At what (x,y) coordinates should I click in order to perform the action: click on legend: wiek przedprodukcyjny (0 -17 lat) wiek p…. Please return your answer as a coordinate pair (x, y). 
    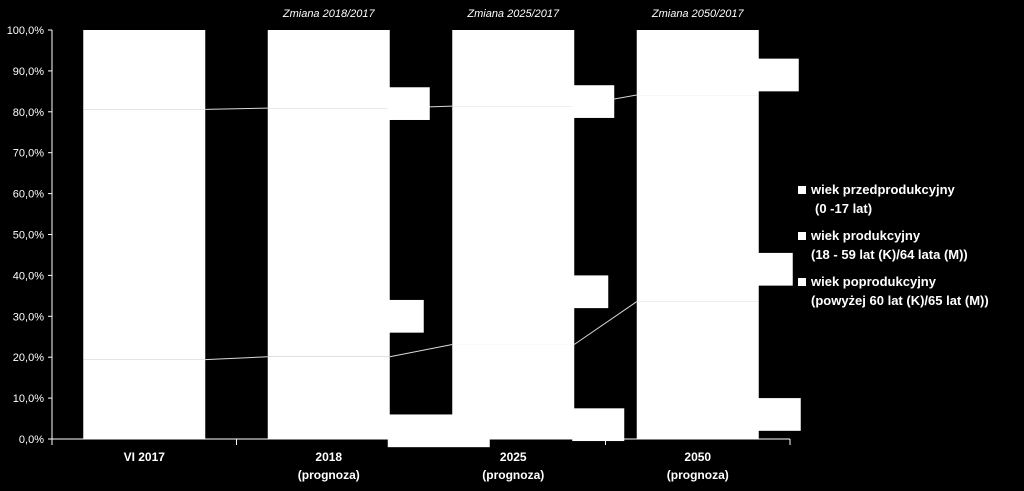
    Looking at the image, I should click on (911, 249).